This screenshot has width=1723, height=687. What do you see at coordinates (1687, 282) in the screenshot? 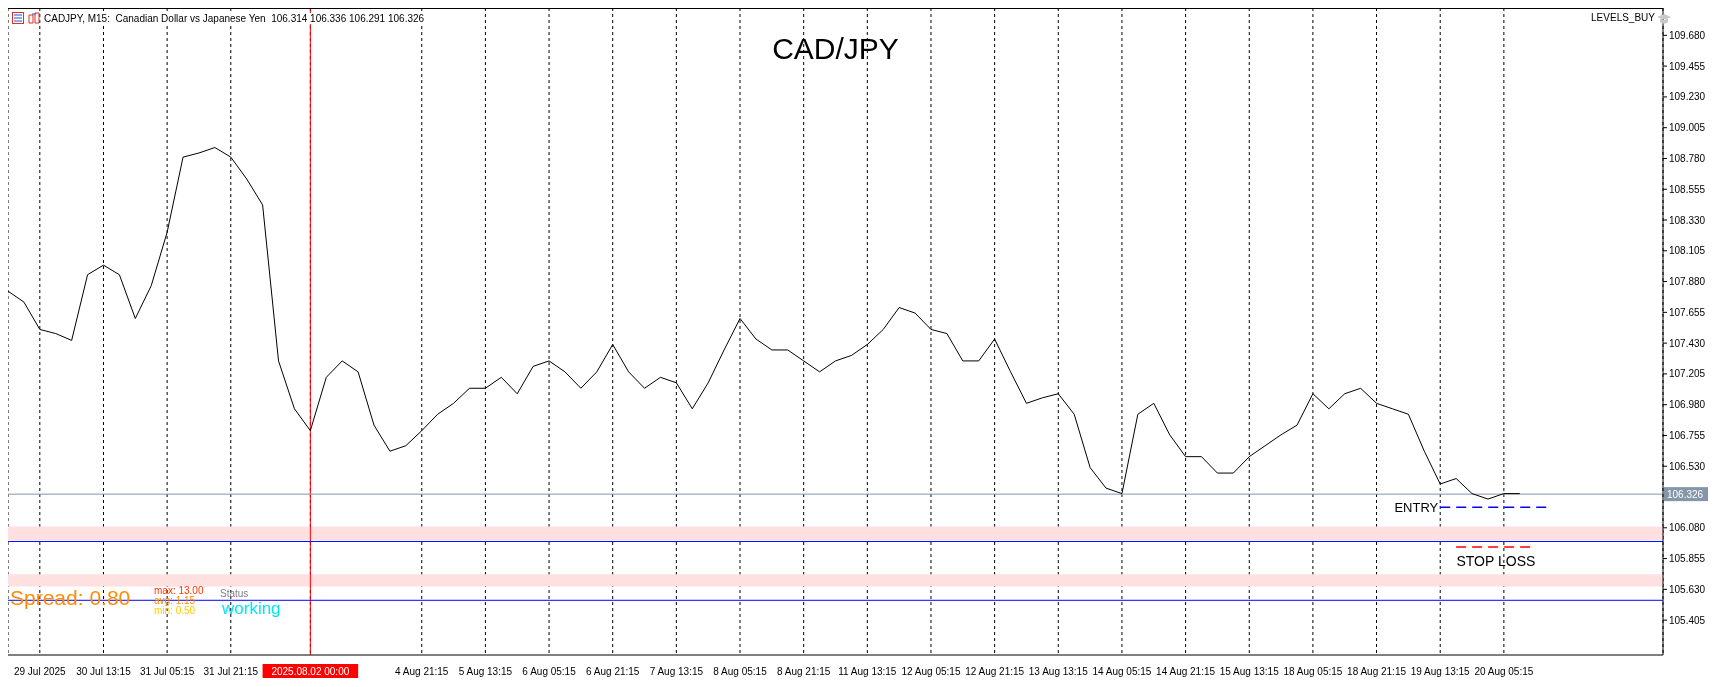
I see `y-tick-label: 107.880` at bounding box center [1687, 282].